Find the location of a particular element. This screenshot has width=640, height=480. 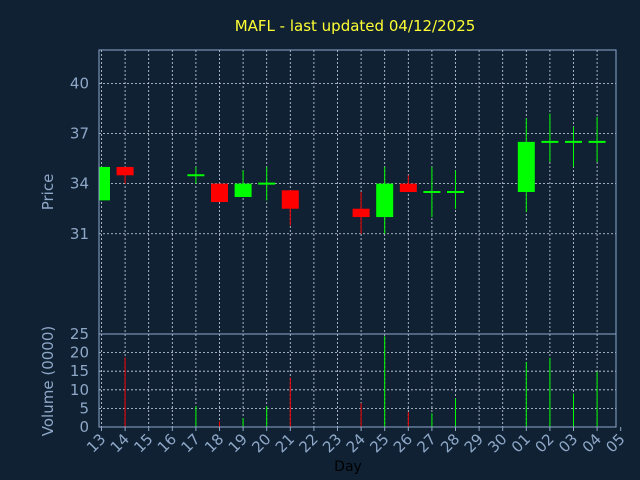

day-axis-label: Day is located at coordinates (348, 467).